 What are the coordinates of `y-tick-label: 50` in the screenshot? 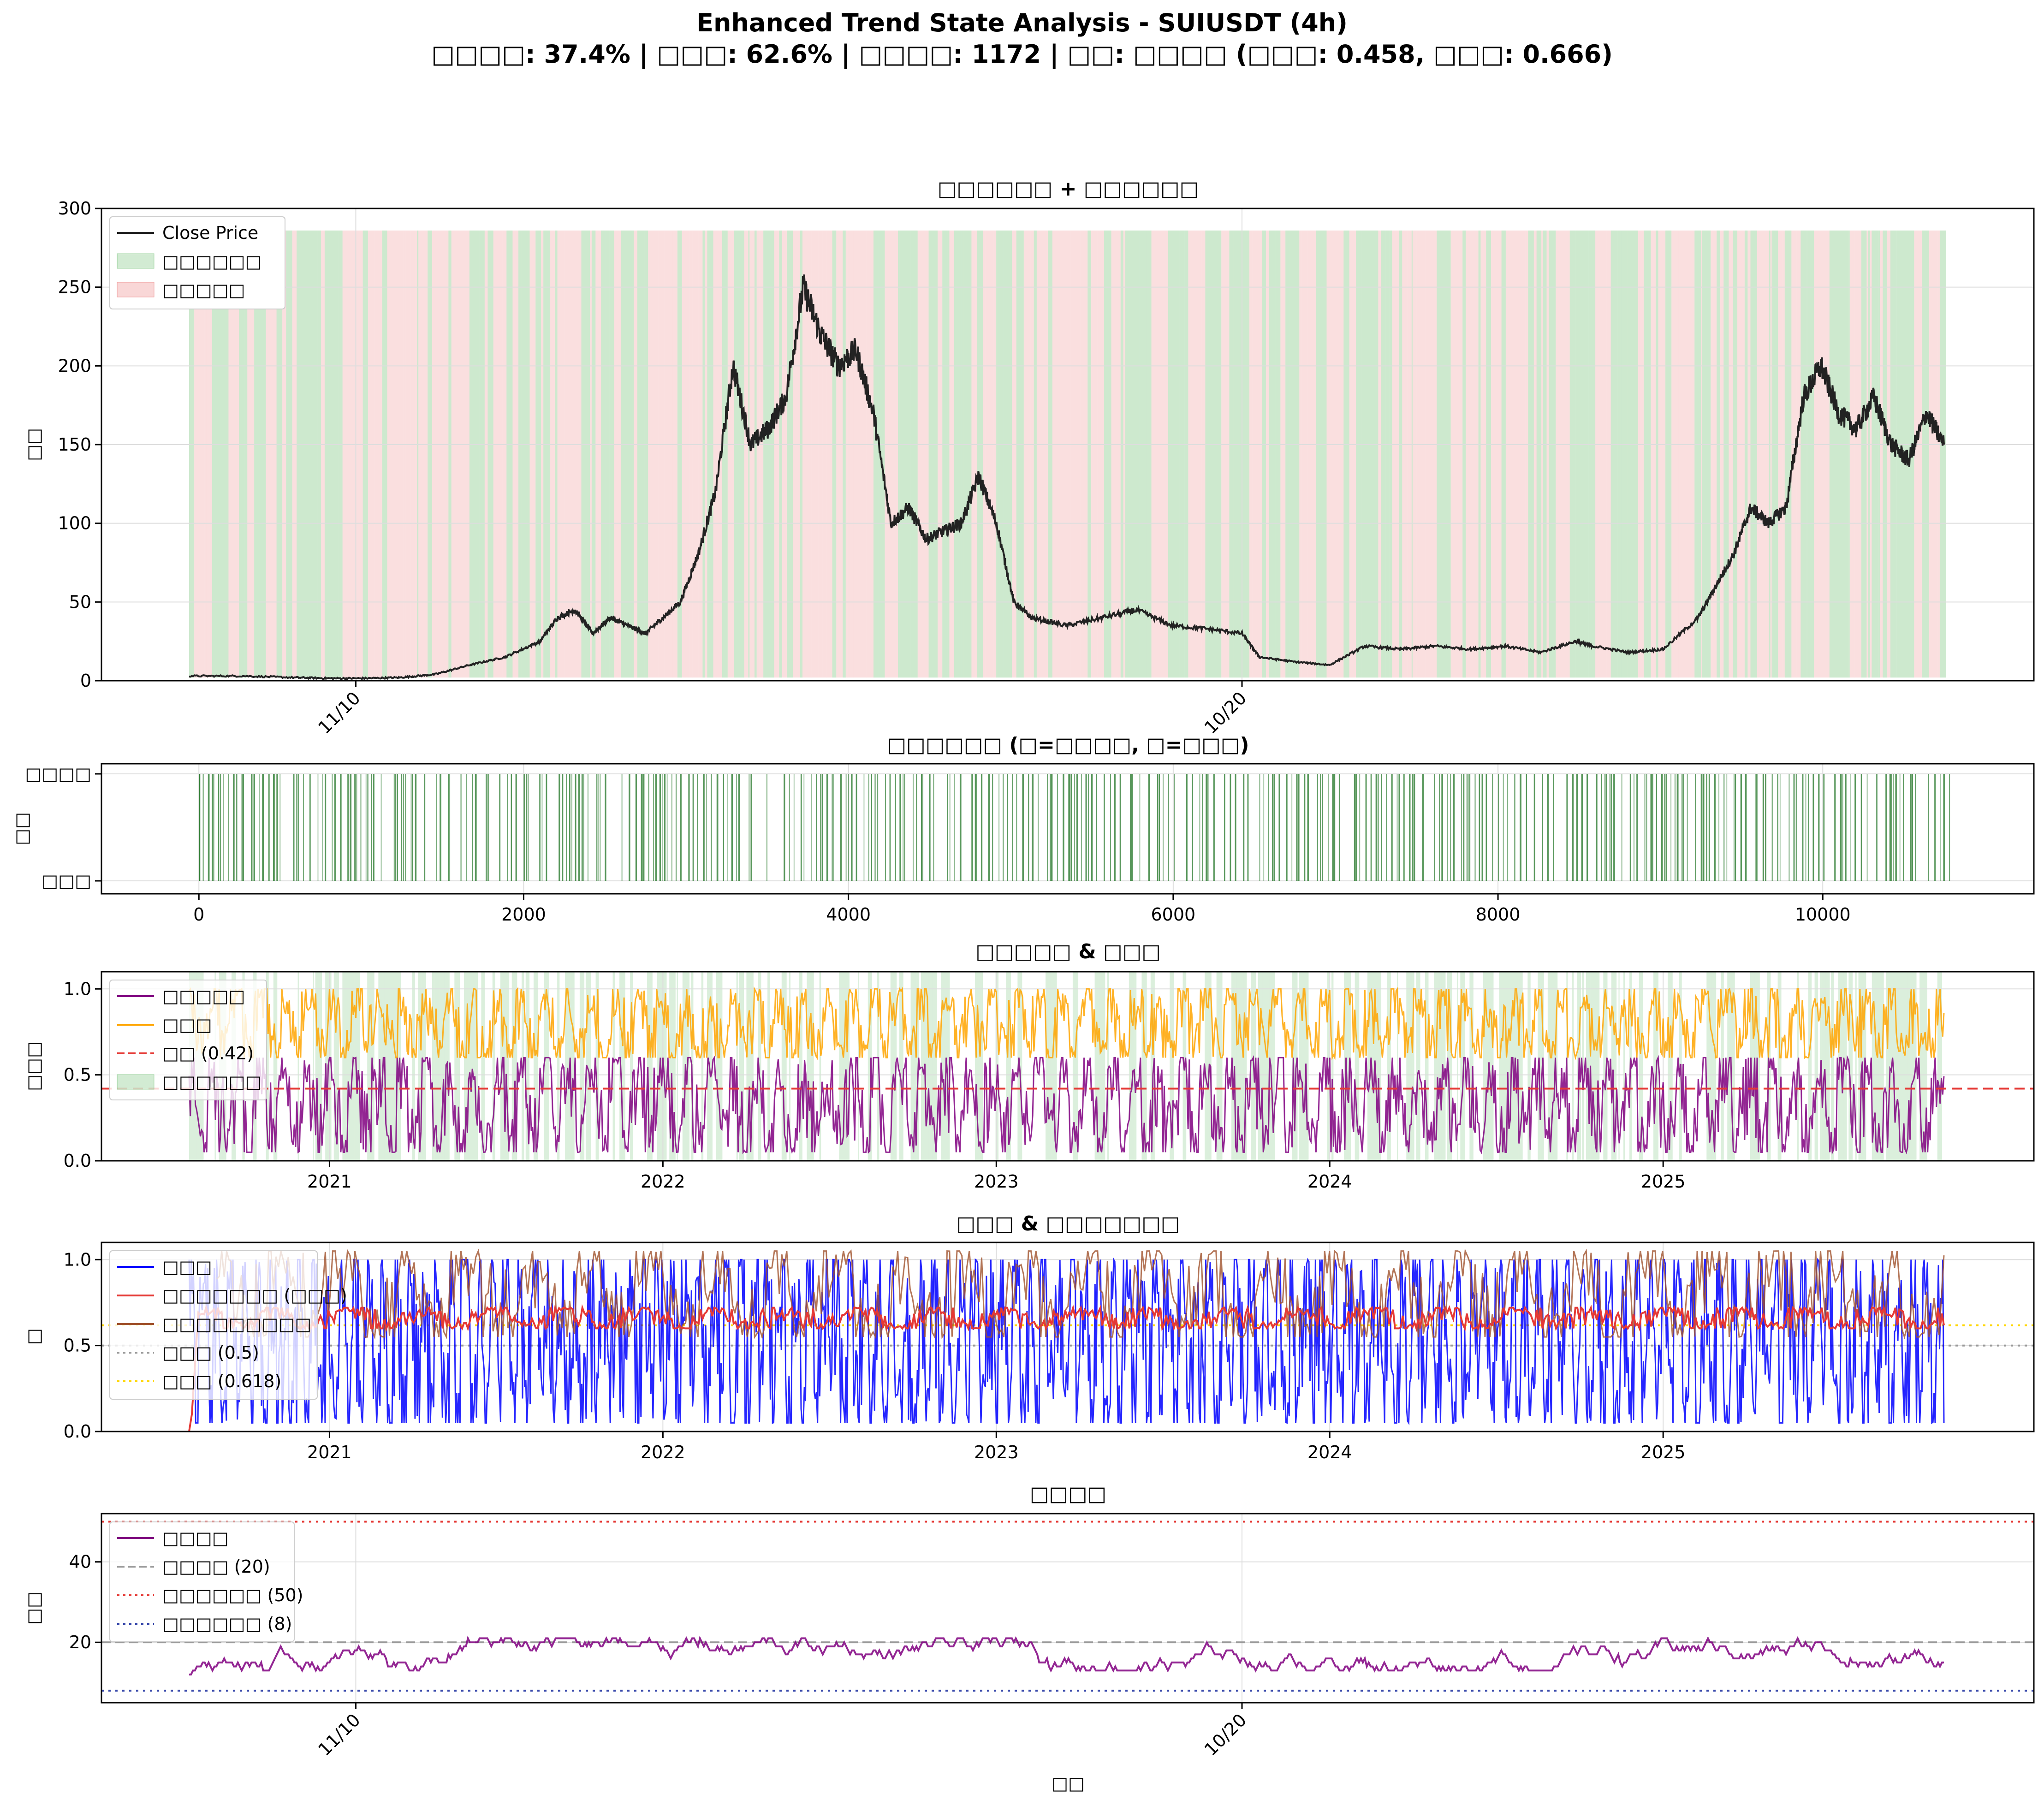 It's located at (80, 602).